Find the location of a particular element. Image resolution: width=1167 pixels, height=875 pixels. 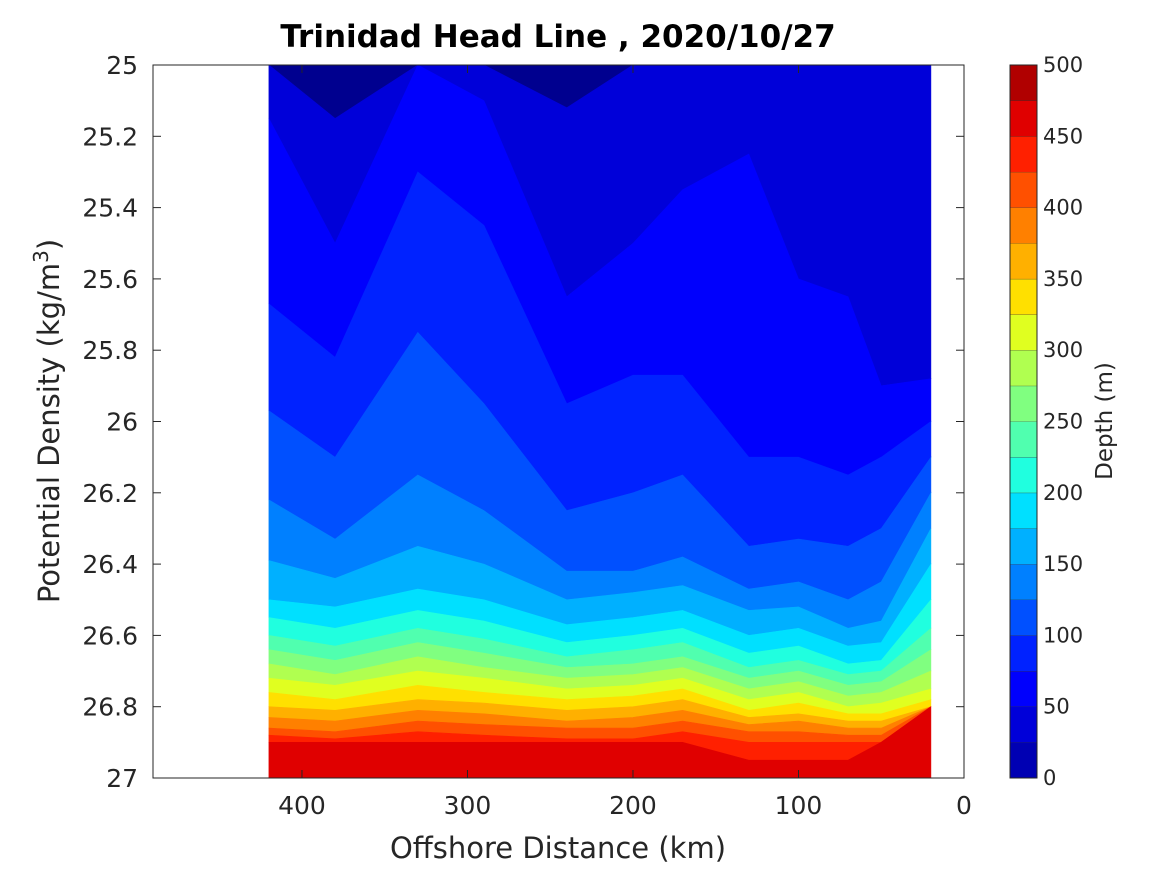

x-tick-label: 300 is located at coordinates (468, 805).